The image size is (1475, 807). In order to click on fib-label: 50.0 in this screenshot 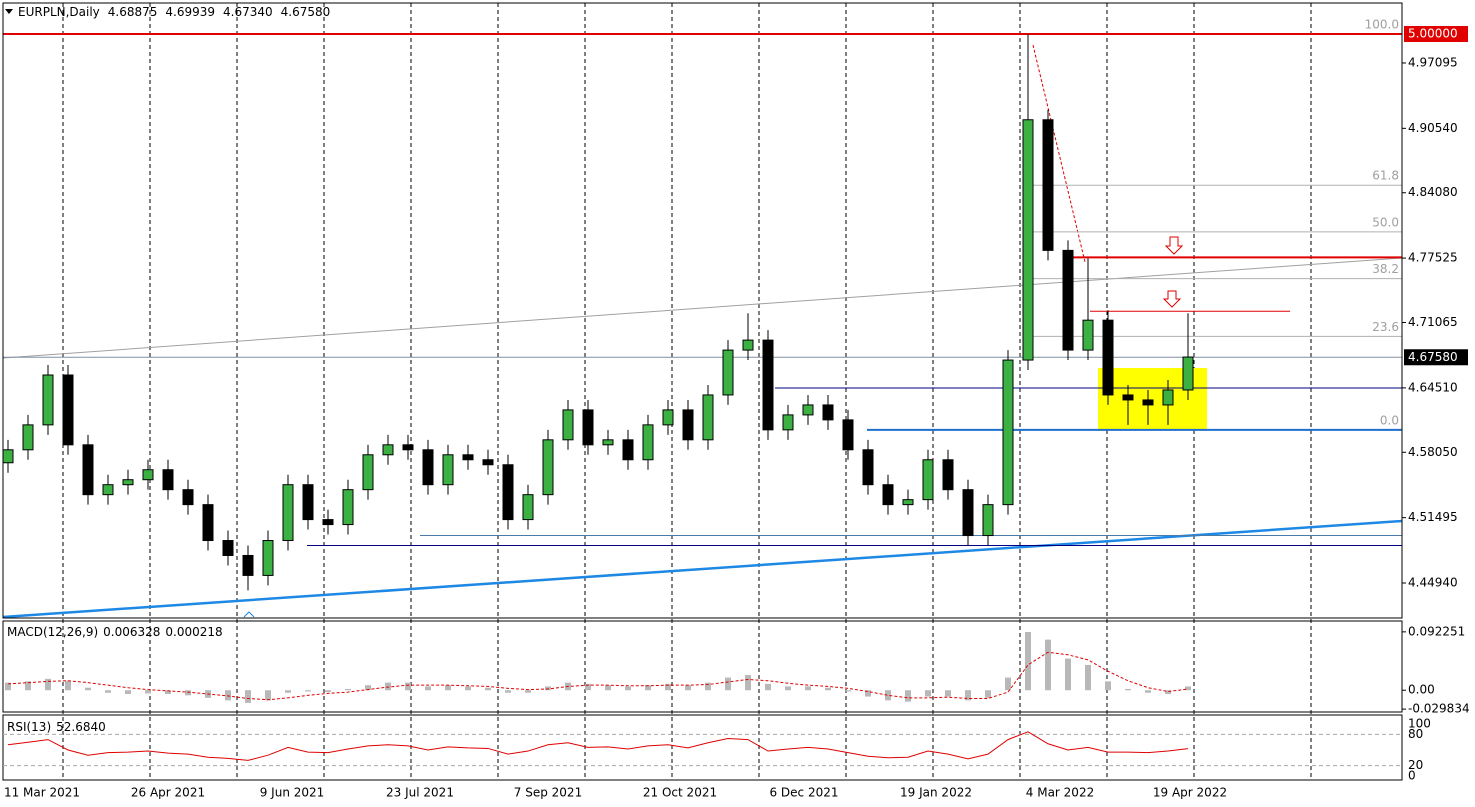, I will do `click(1385, 222)`.